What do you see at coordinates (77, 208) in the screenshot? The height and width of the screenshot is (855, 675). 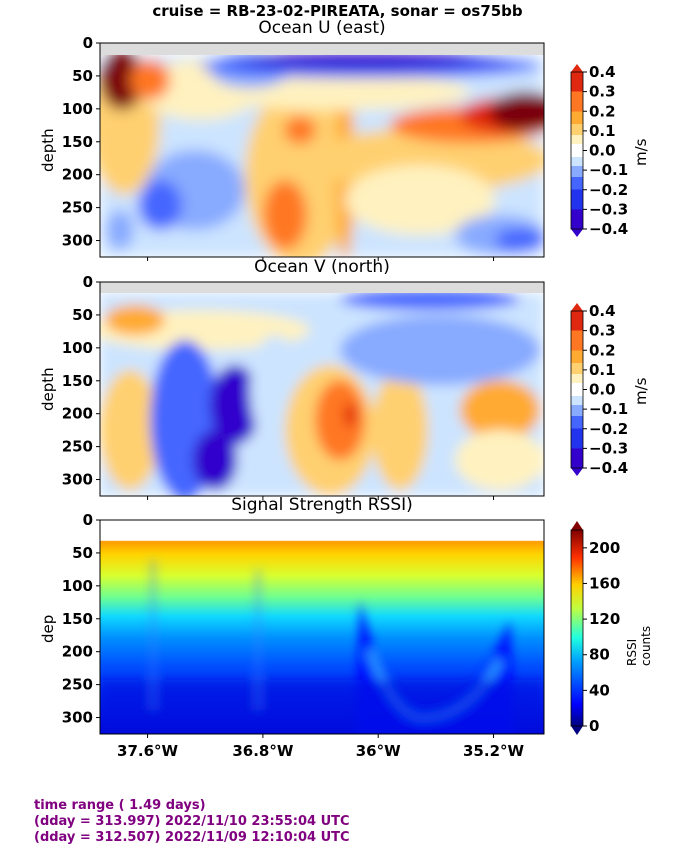 I see `ytick-label-u: 250` at bounding box center [77, 208].